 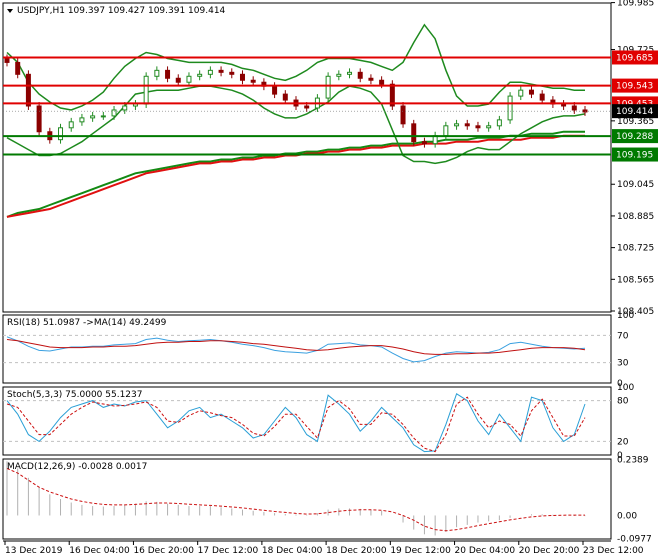 I want to click on price-ytick-label-4: 108.885, so click(x=635, y=217).